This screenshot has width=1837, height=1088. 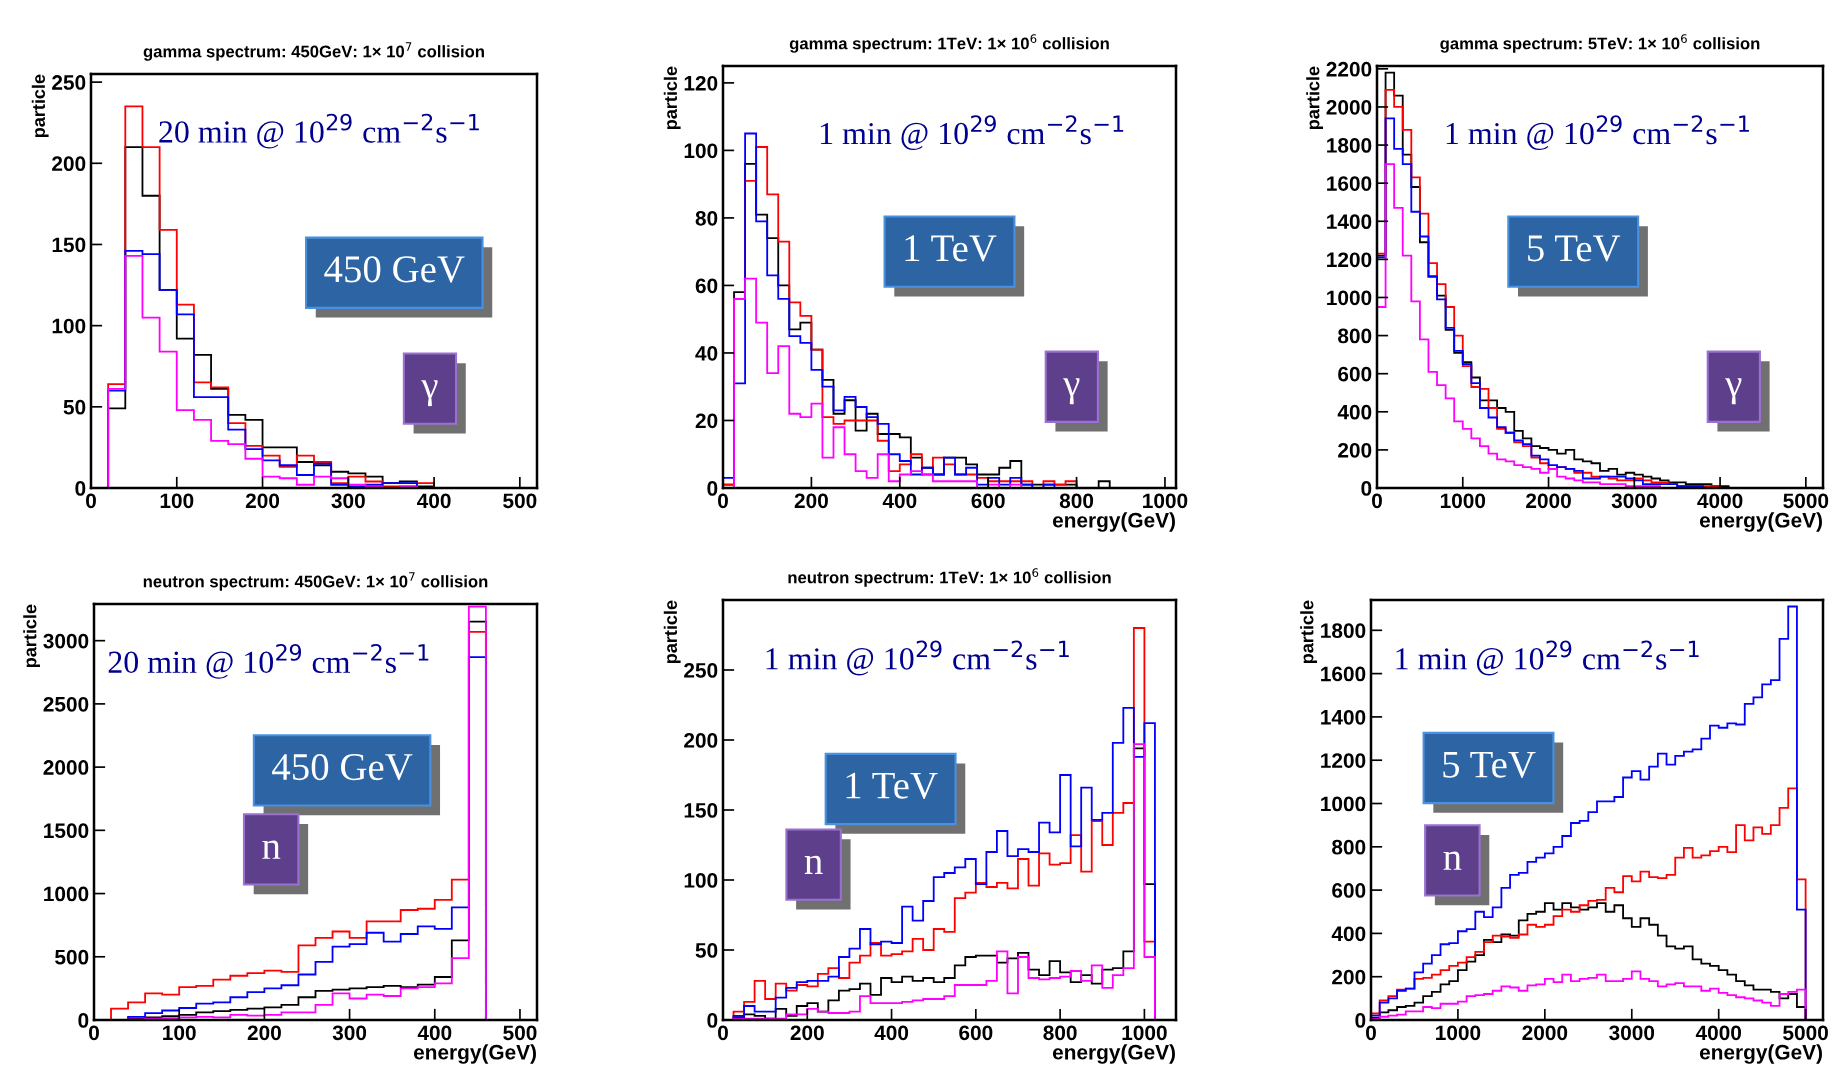 I want to click on x-tick-label: 300, so click(x=348, y=501).